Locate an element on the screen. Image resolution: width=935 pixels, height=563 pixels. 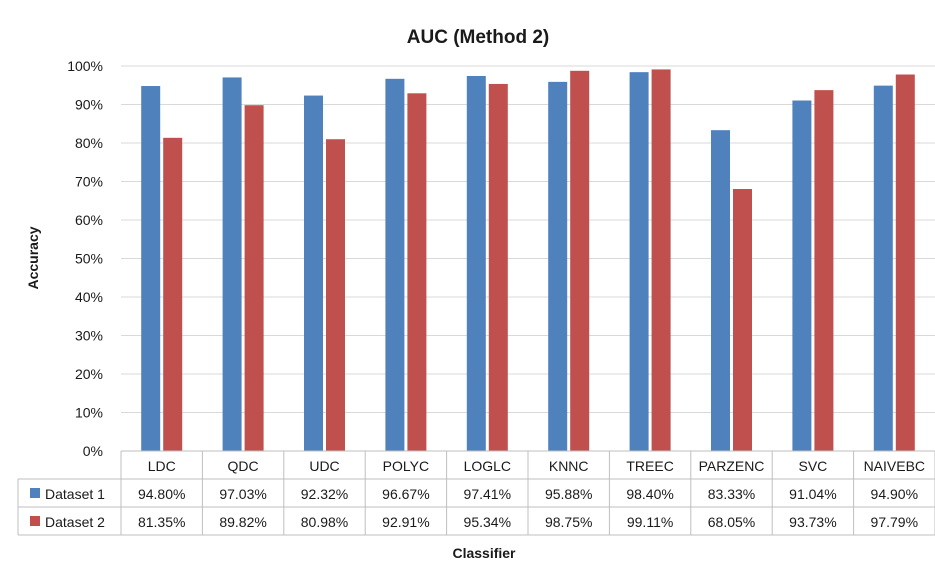
y-tick-label: 50% is located at coordinates (89, 259).